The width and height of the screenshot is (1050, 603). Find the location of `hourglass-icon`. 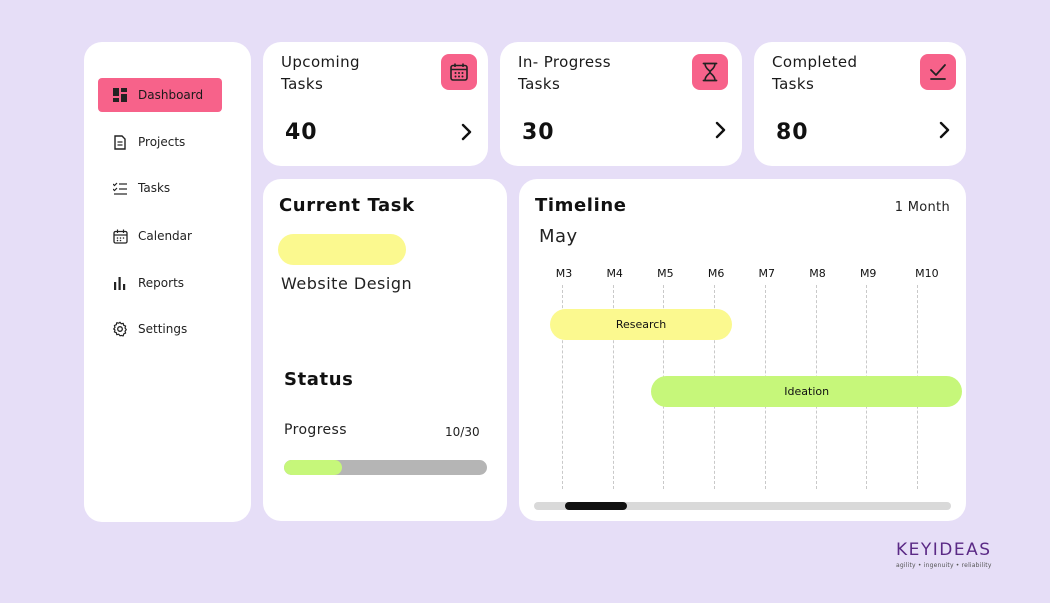

hourglass-icon is located at coordinates (710, 72).